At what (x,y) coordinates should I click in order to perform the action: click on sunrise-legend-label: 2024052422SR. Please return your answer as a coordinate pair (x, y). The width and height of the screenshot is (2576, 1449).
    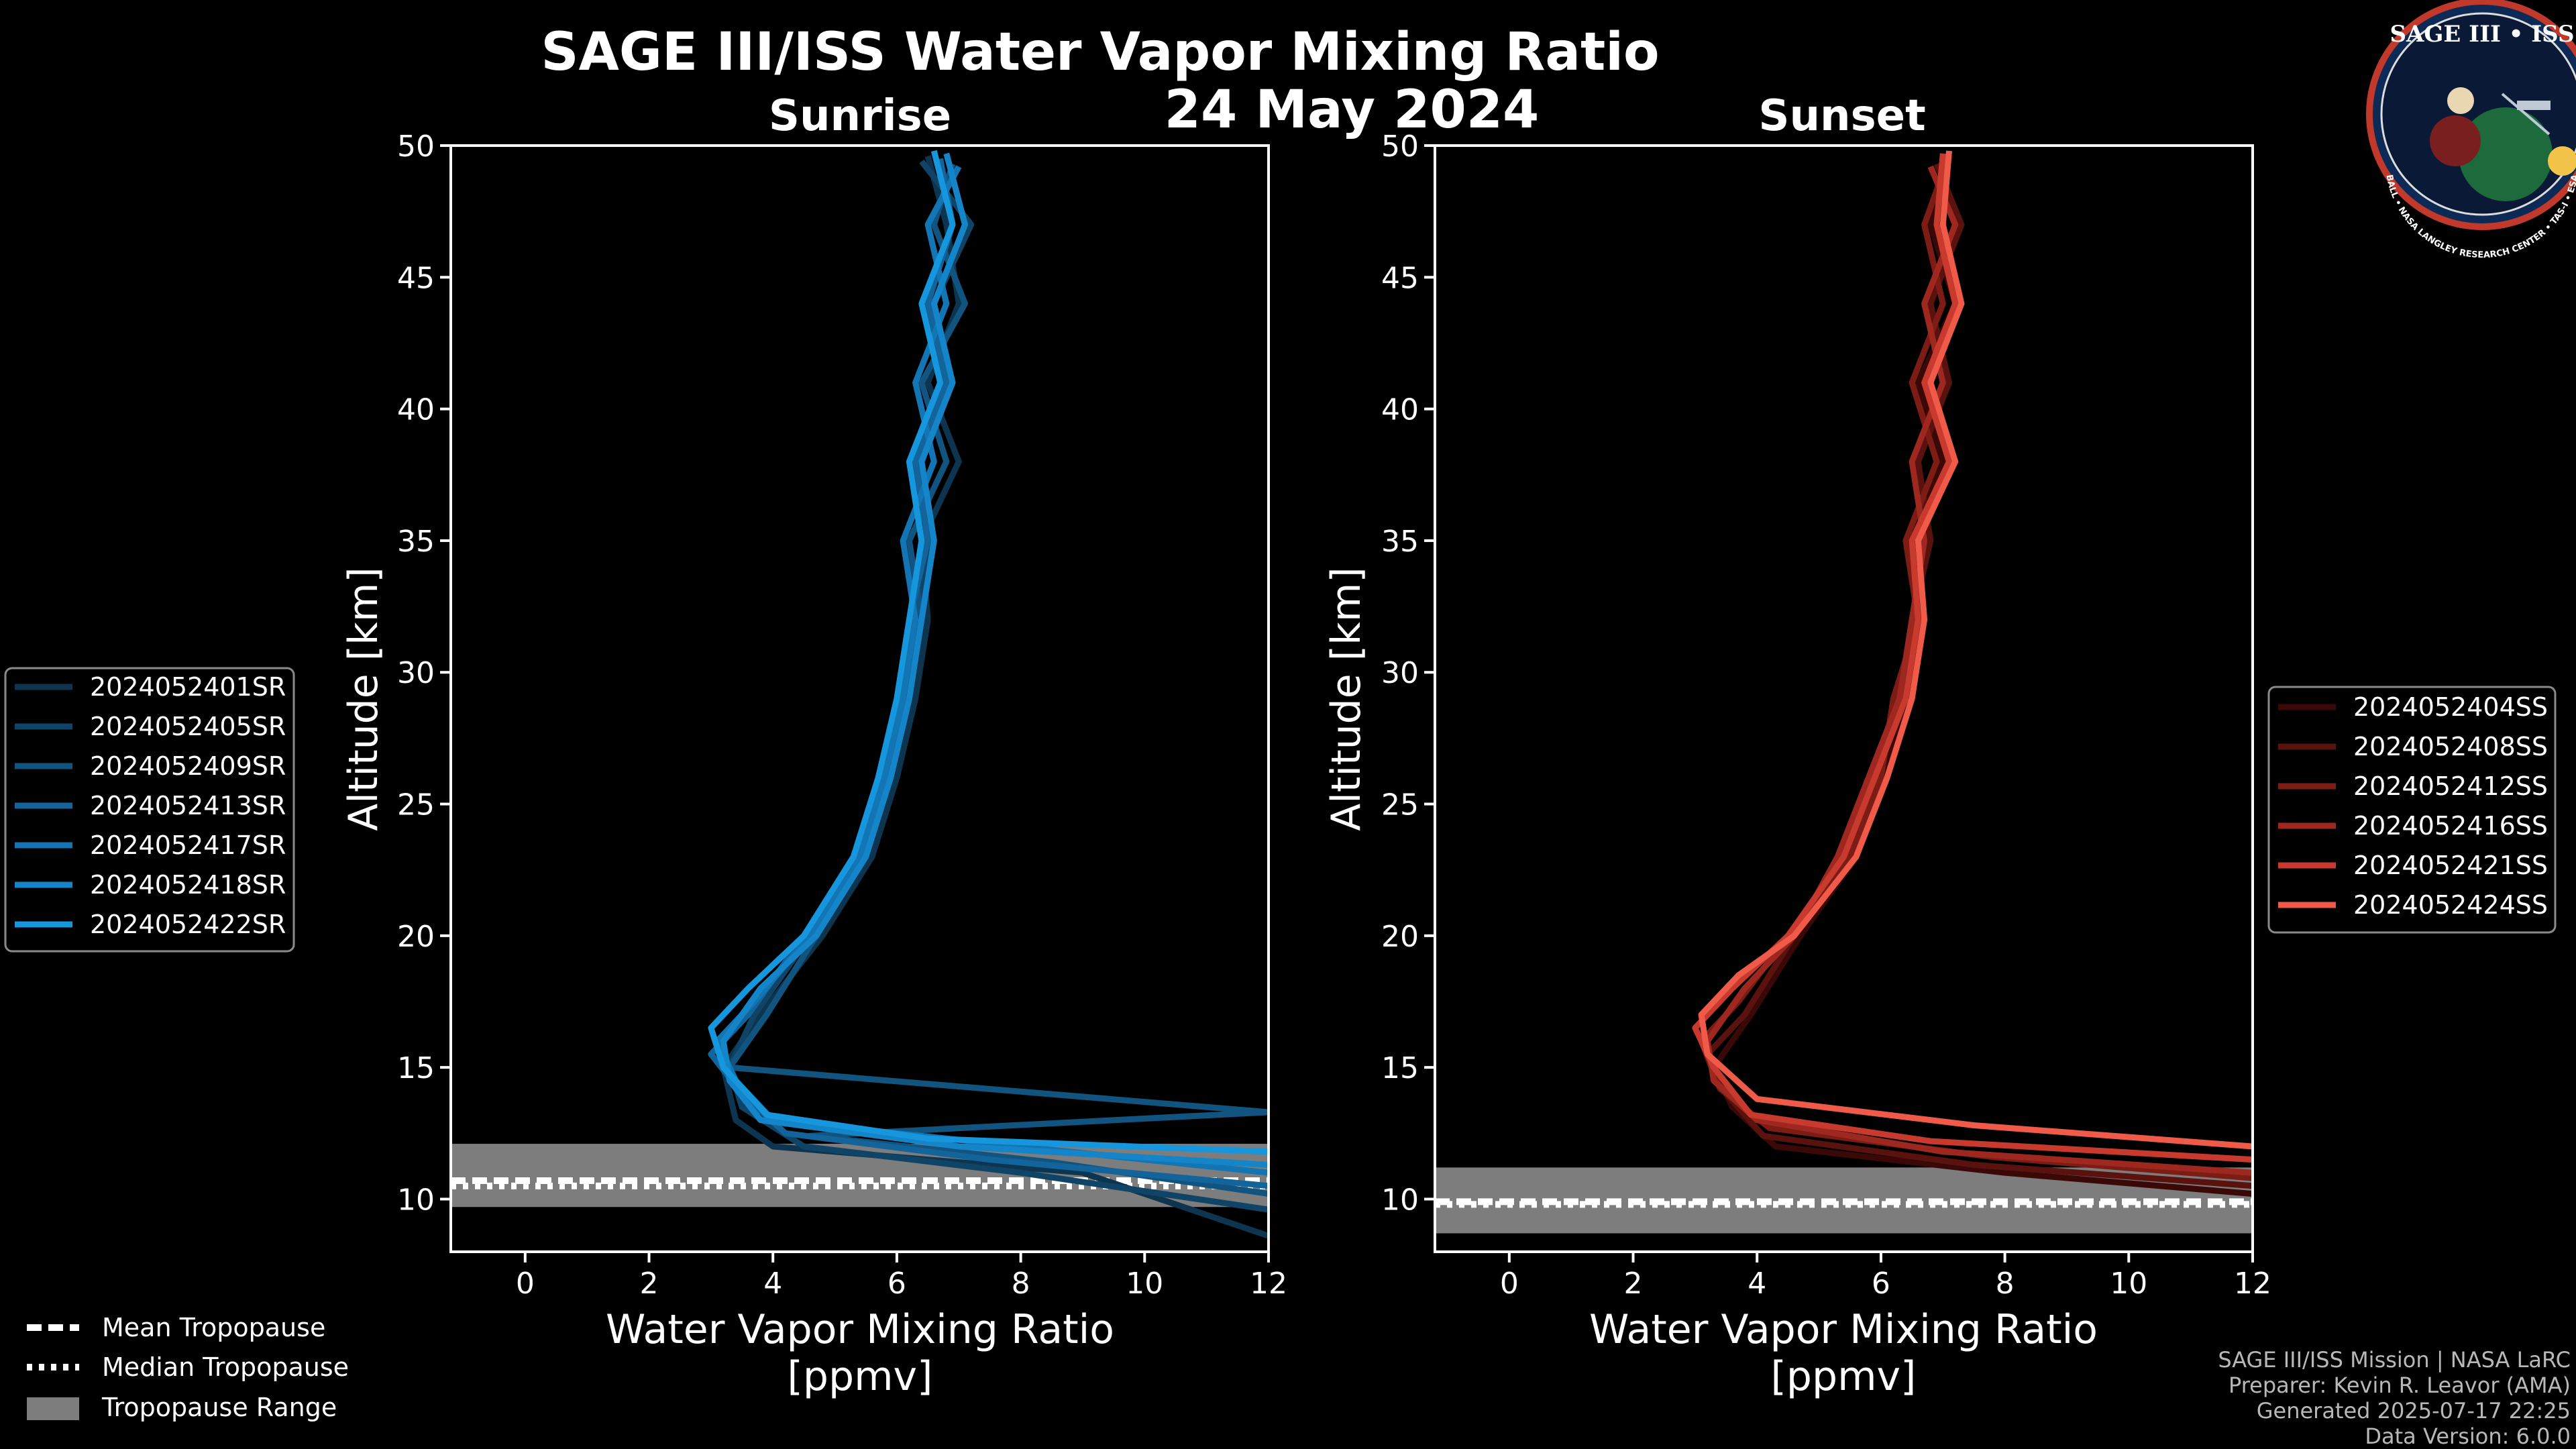
    Looking at the image, I should click on (188, 924).